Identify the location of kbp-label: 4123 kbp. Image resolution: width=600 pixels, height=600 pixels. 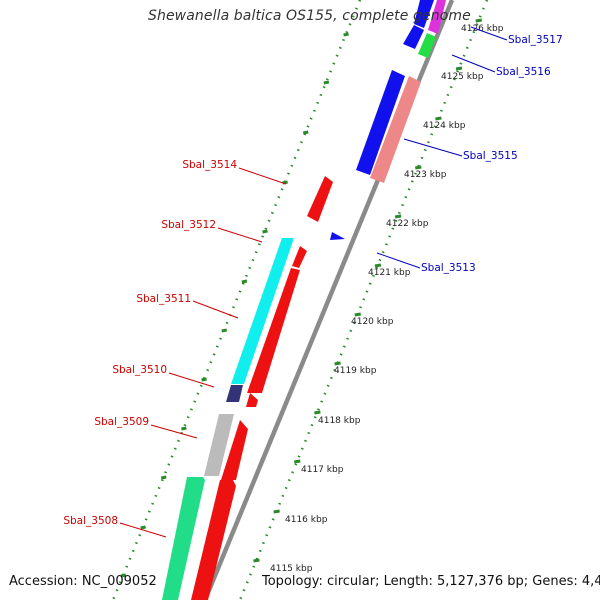
(425, 175).